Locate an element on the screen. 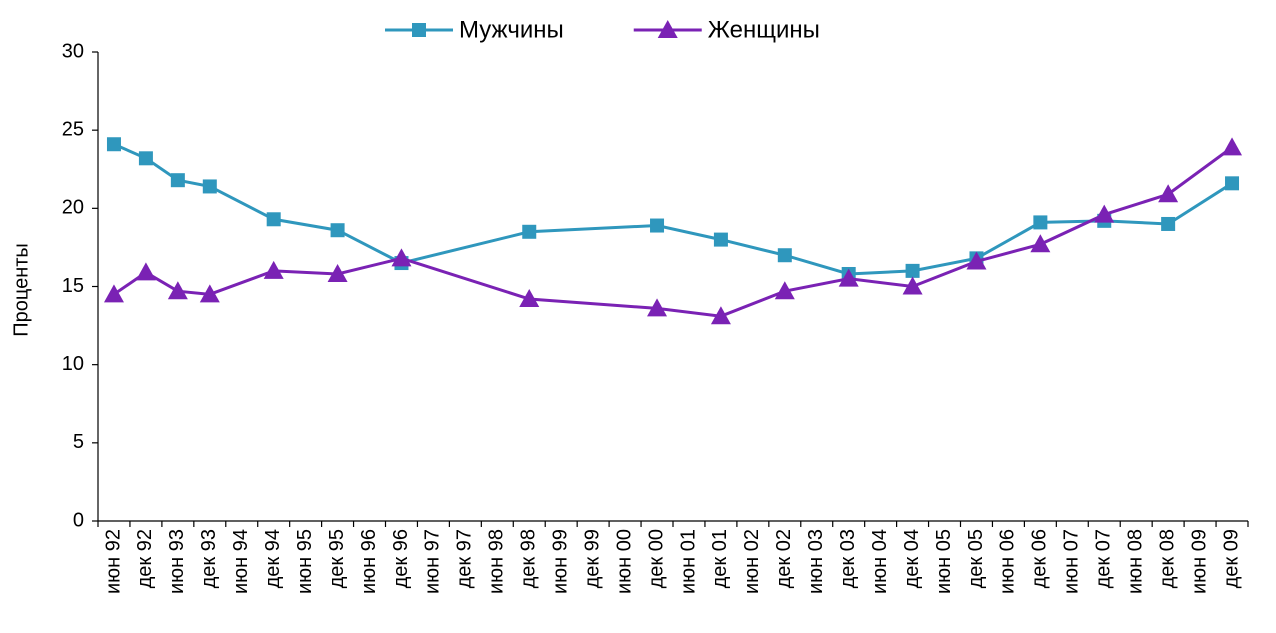  x-tick-label: дек 98 is located at coordinates (529, 558).